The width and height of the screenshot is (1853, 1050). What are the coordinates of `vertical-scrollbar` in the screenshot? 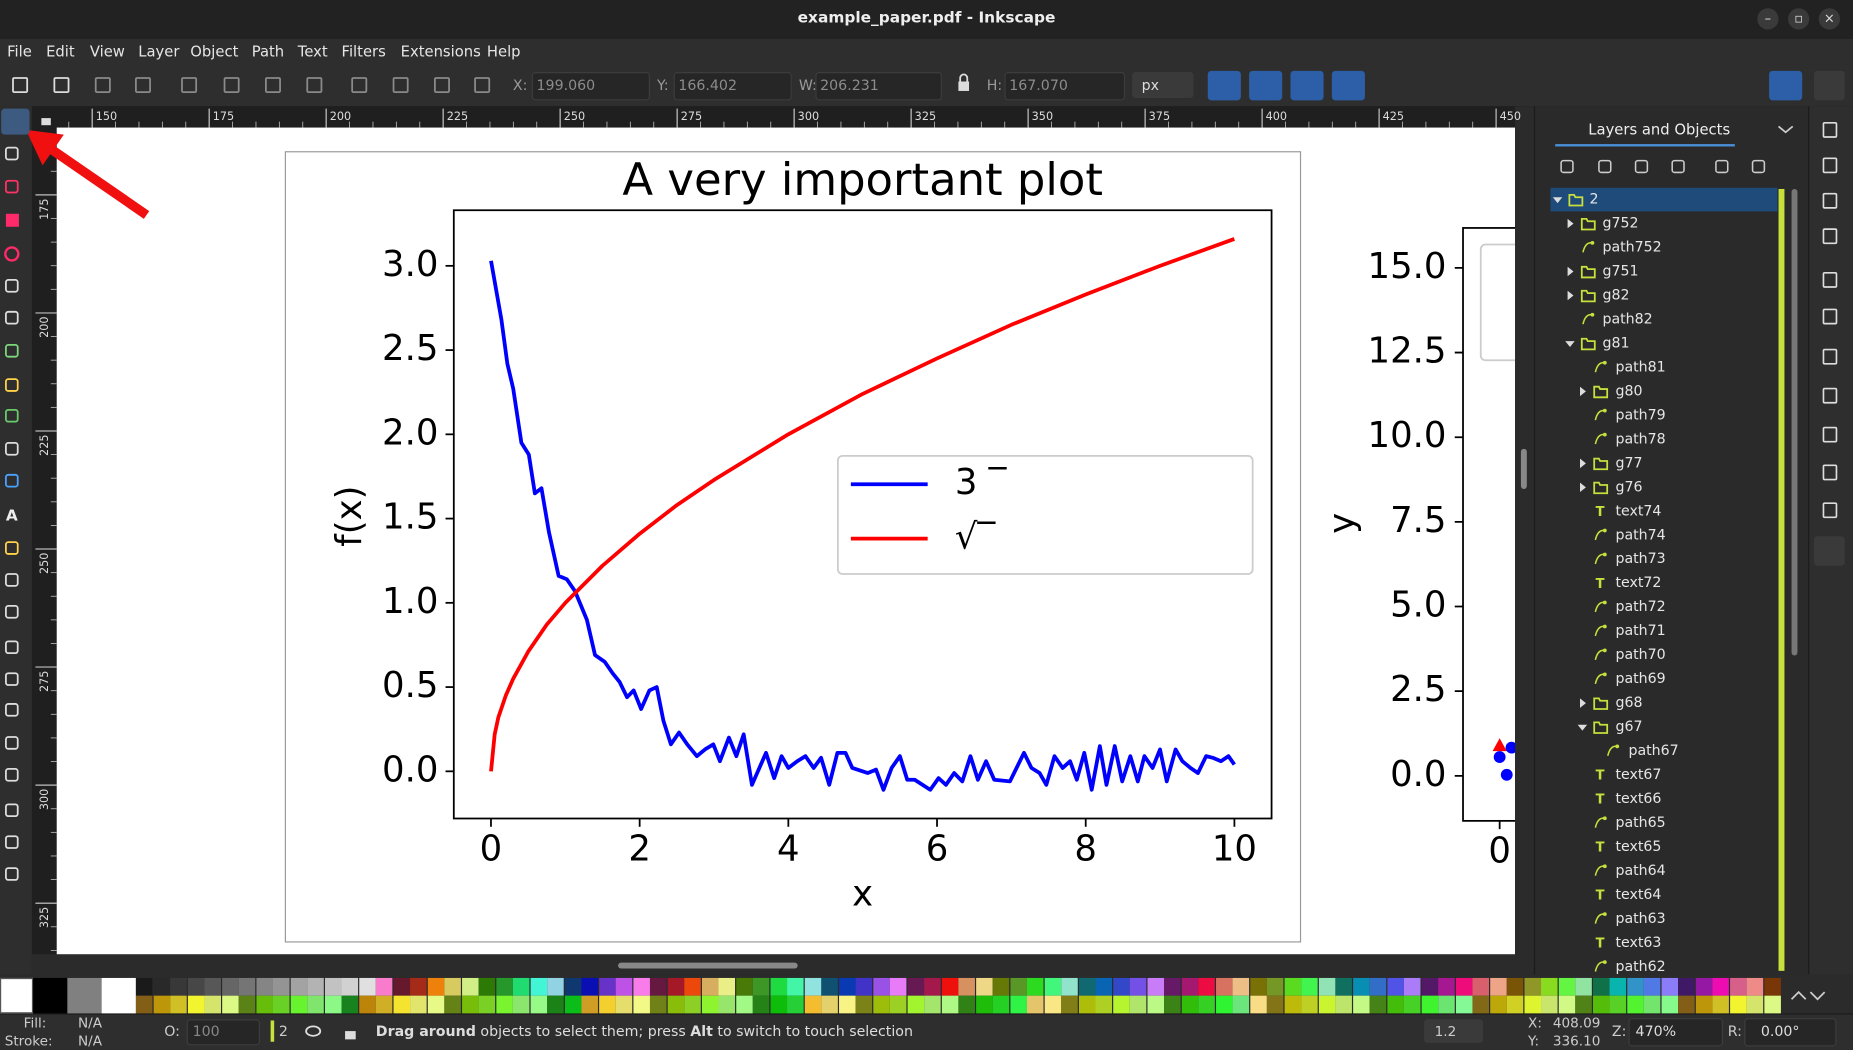 It's located at (1524, 540).